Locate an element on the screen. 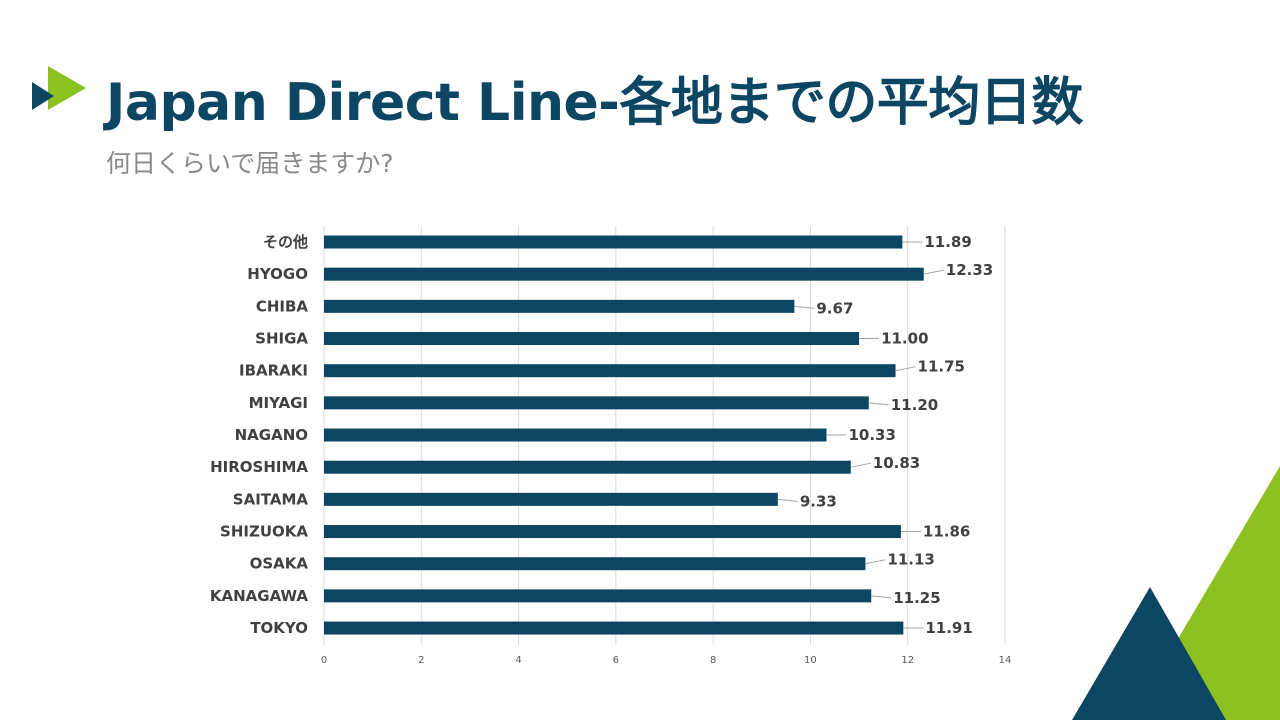 The height and width of the screenshot is (720, 1280). value-label: 11.20 is located at coordinates (914, 405).